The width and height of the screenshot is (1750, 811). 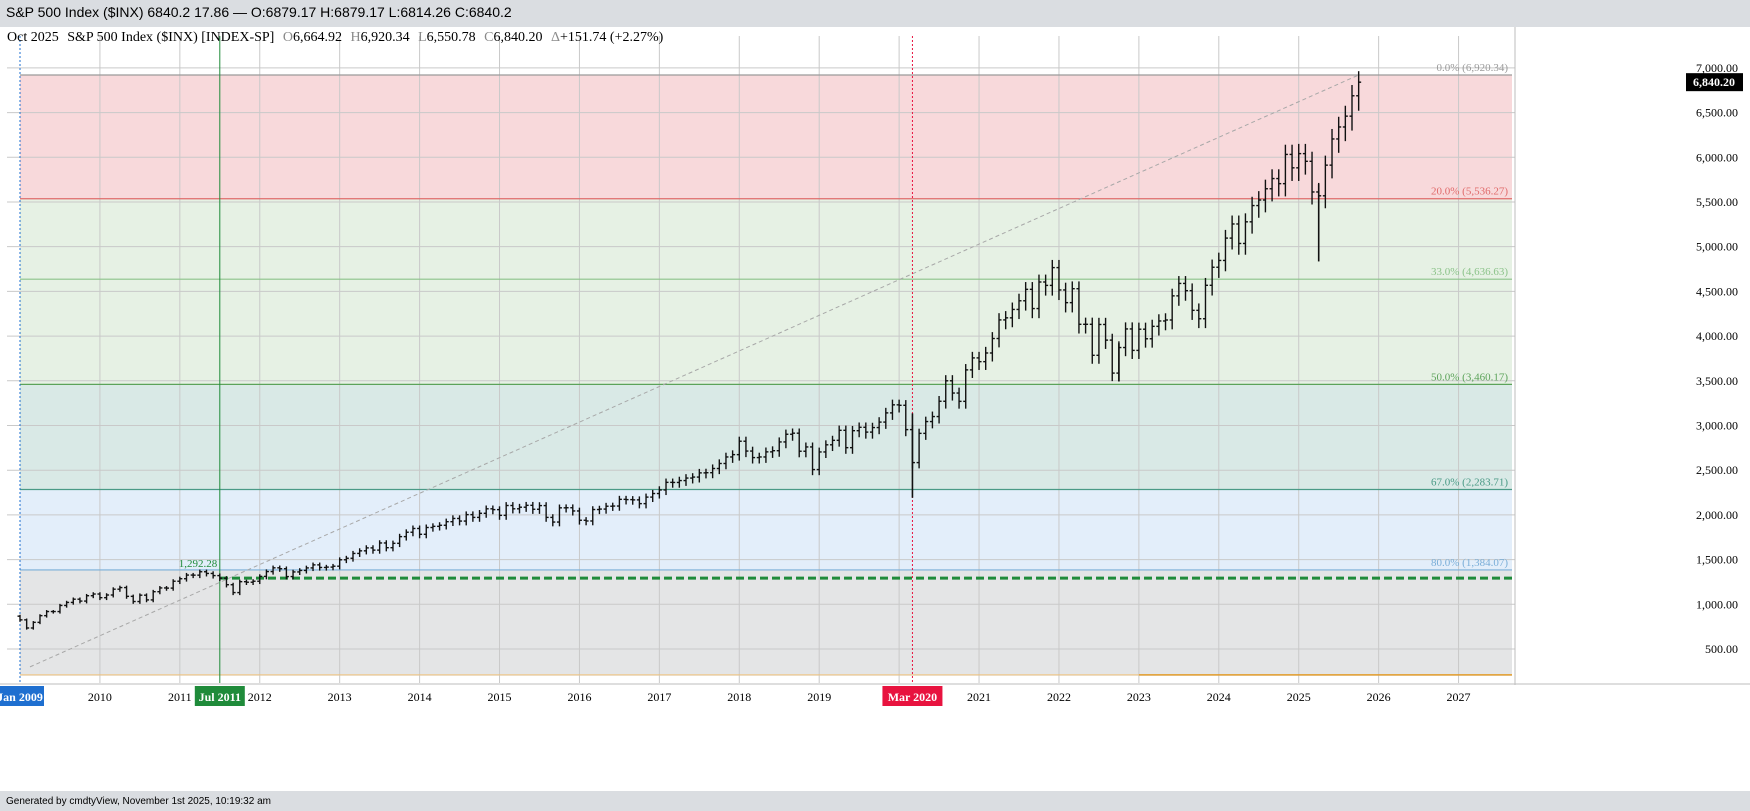 I want to click on x-tick-label: 2019, so click(x=819, y=697).